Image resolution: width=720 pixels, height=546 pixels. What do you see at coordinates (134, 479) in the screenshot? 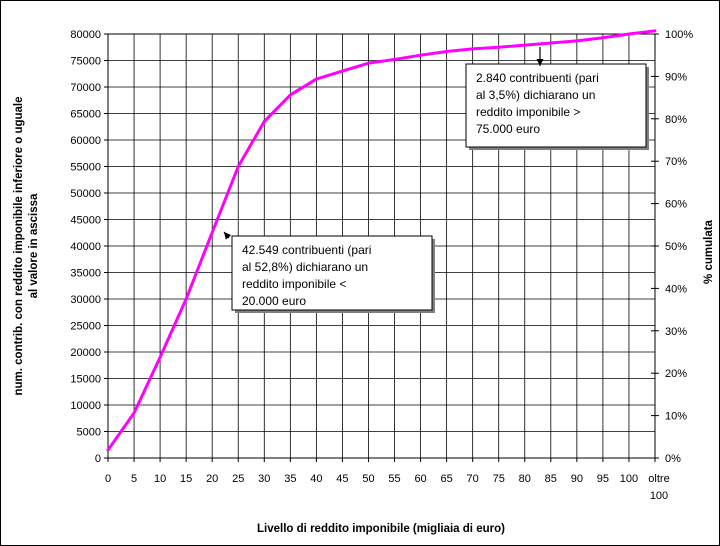
I see `x-tick-label: 5` at bounding box center [134, 479].